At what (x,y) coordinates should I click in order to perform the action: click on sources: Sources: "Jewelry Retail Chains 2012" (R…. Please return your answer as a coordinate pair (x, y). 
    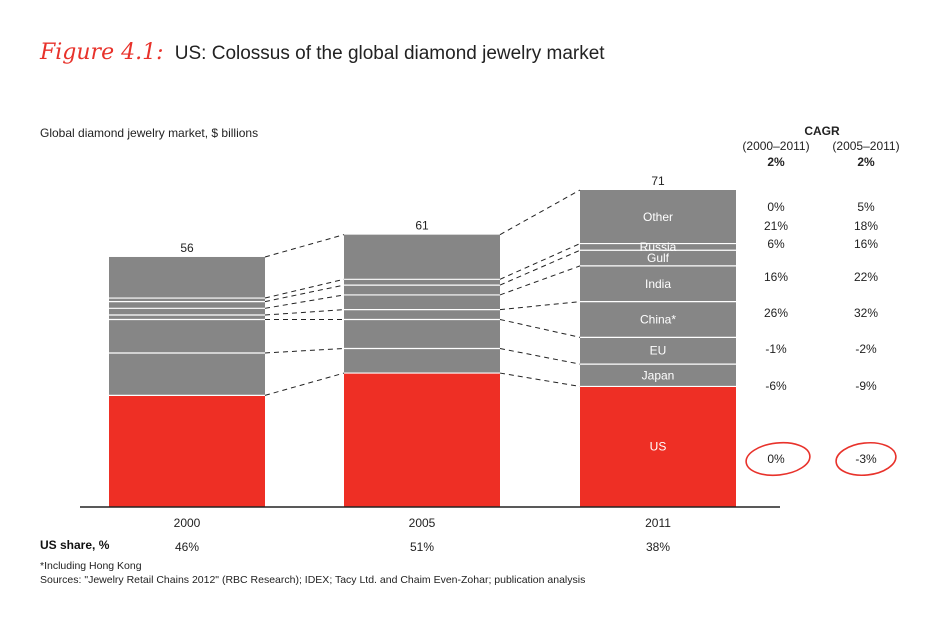
    Looking at the image, I should click on (313, 580).